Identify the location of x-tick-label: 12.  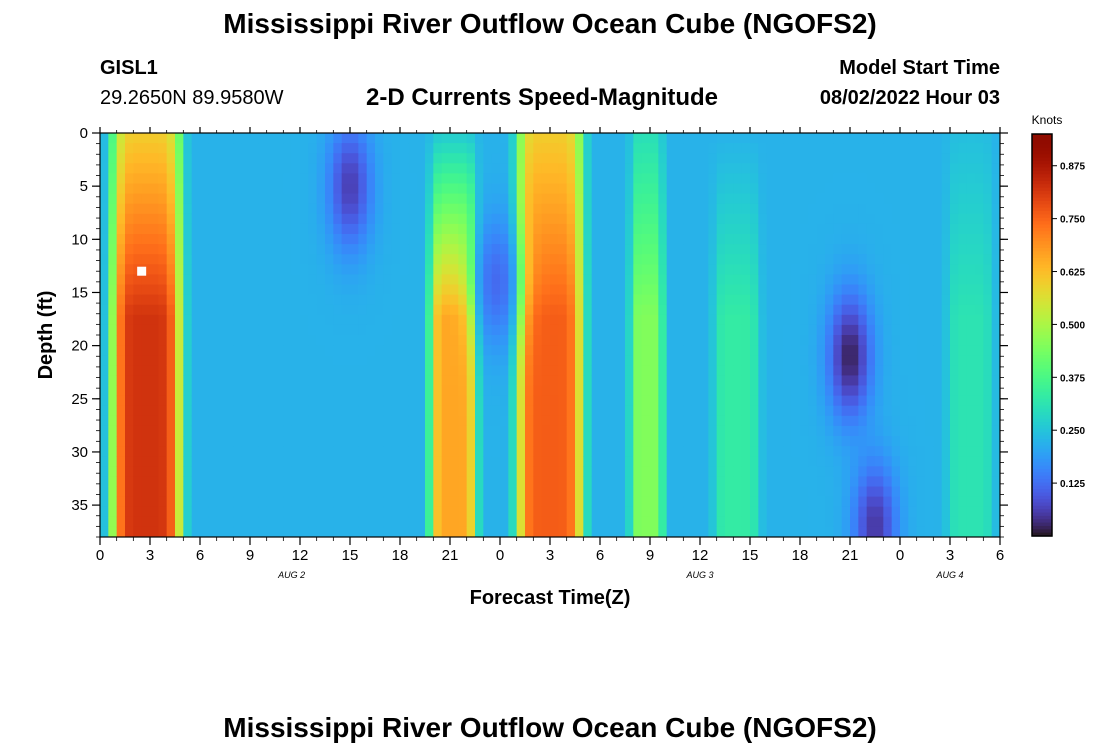
(700, 555).